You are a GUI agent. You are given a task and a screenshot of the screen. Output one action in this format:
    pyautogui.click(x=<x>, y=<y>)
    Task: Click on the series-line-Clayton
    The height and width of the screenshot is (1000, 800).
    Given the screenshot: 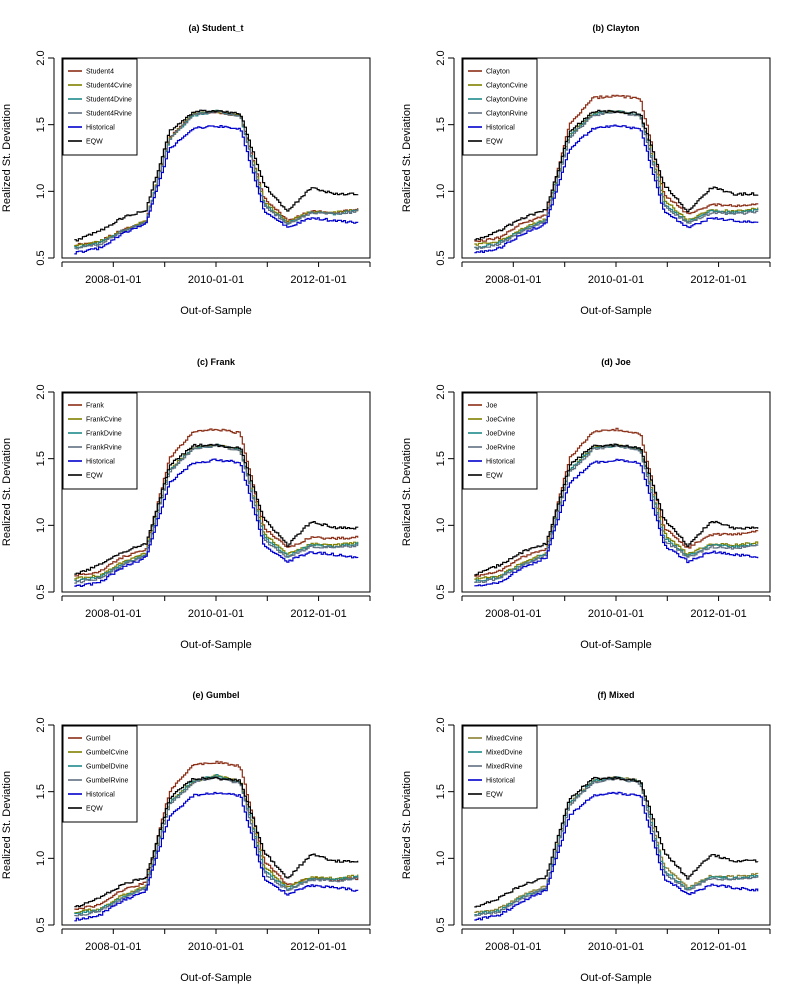 What is the action you would take?
    pyautogui.click(x=616, y=168)
    